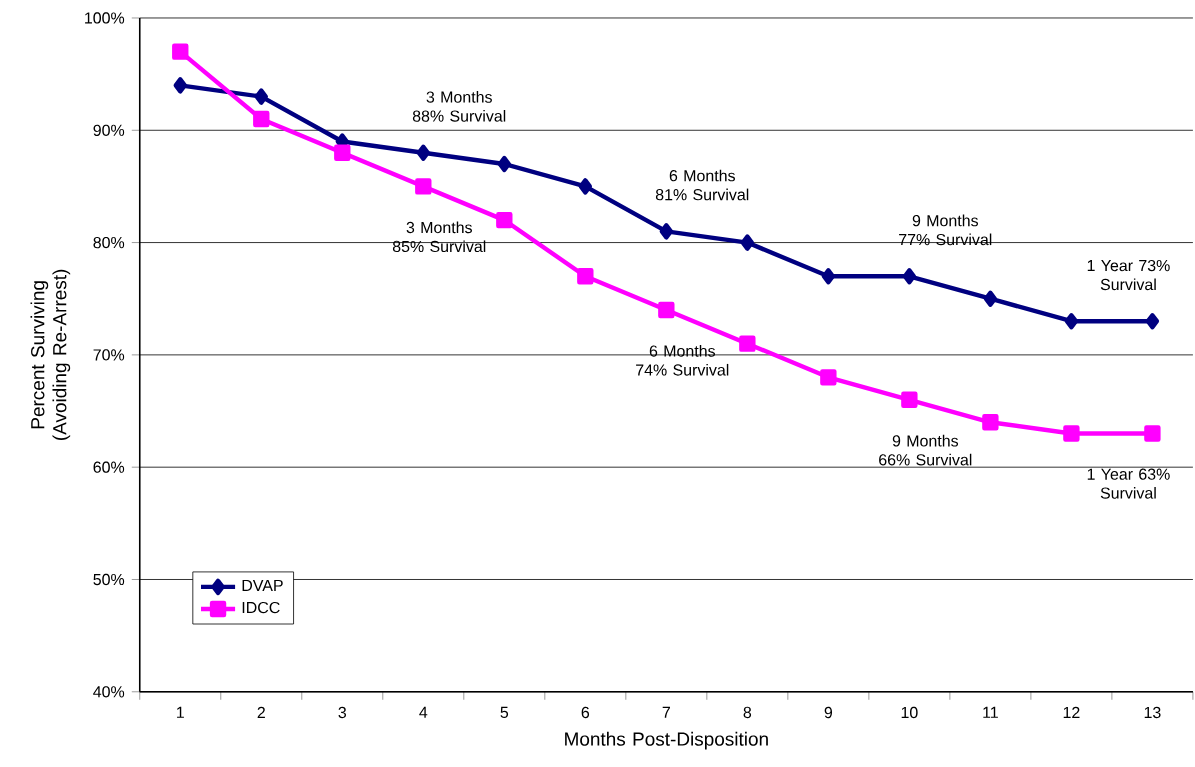  I want to click on annotation: 3 Months 88% Survival, so click(459, 106).